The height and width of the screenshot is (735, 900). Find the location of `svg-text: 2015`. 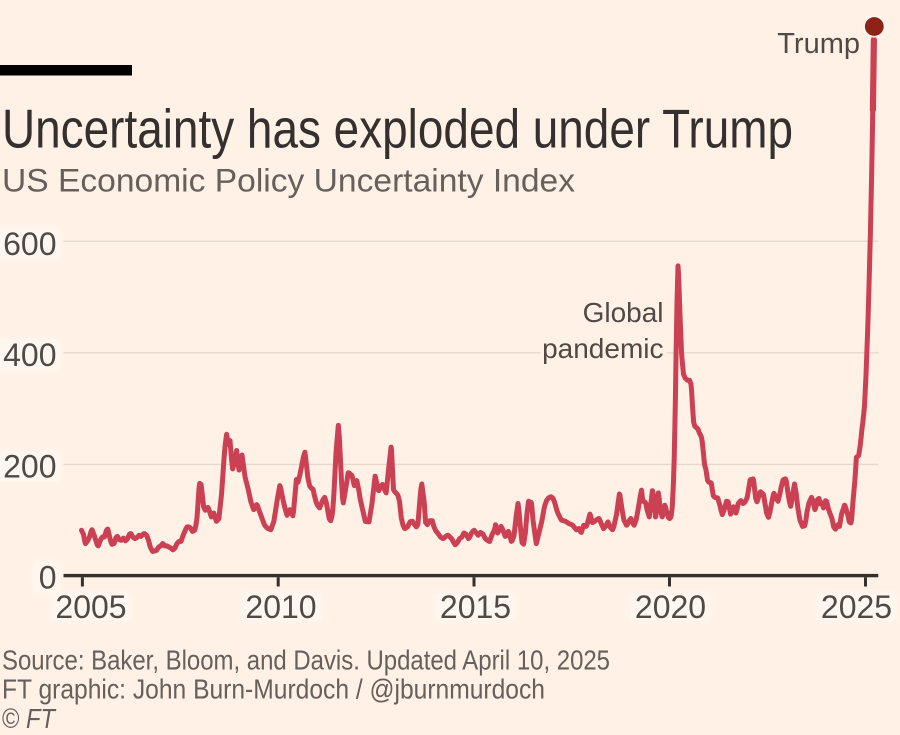

svg-text: 2015 is located at coordinates (475, 607).